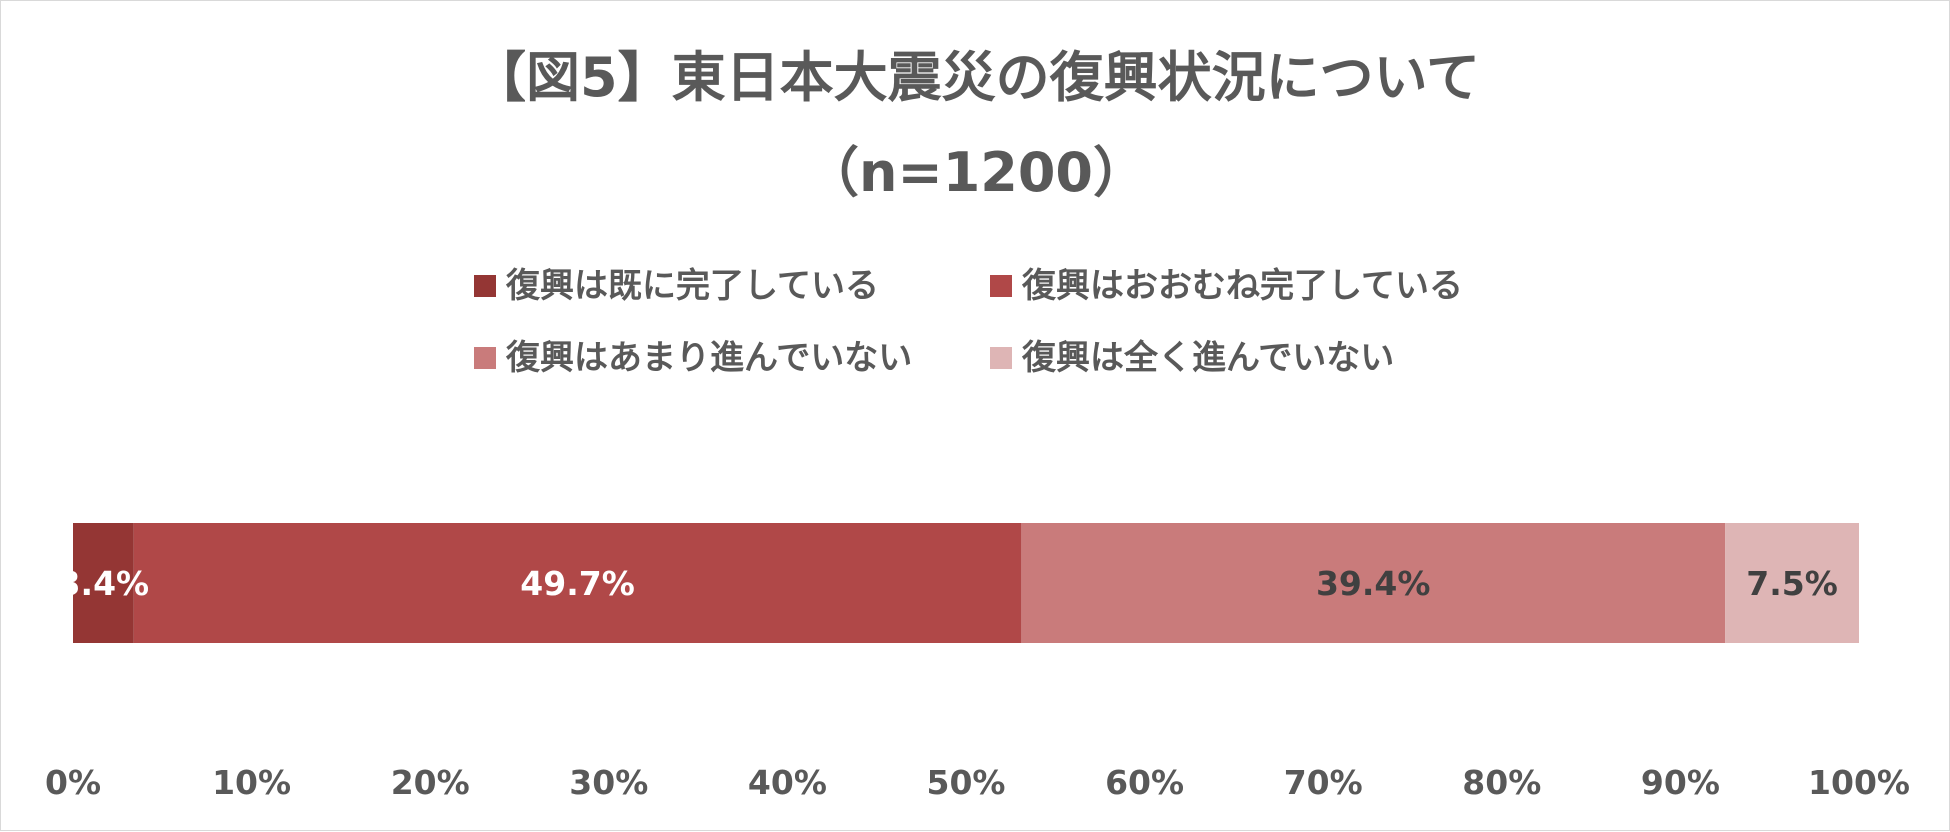 The width and height of the screenshot is (1950, 832). Describe the element at coordinates (1242, 286) in the screenshot. I see `legend-label-2: 復興はおおむね完了している` at that location.